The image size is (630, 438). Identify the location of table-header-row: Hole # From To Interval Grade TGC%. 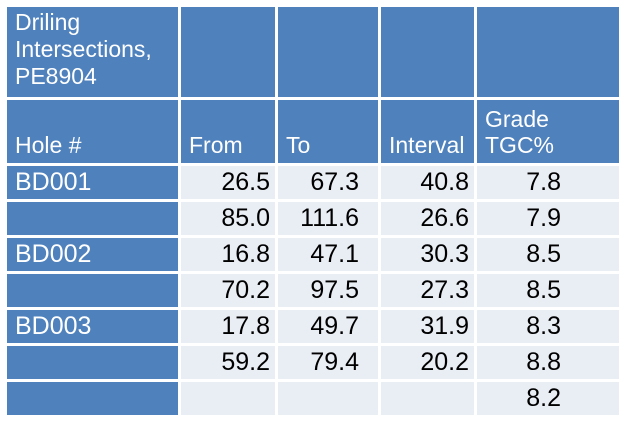
(313, 131).